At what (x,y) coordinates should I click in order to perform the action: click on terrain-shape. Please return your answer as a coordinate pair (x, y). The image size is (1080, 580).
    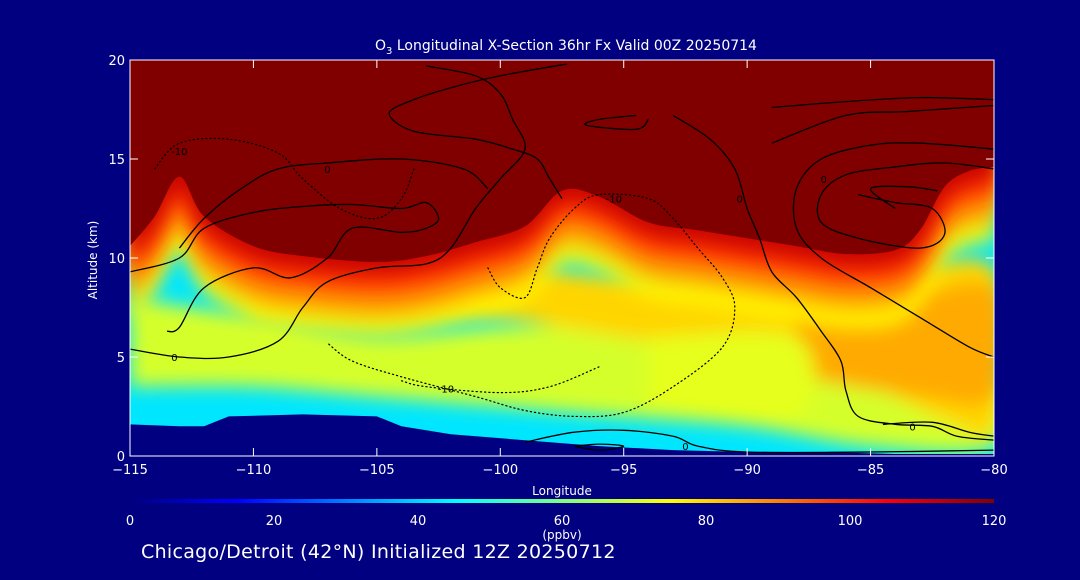
    Looking at the image, I should click on (562, 435).